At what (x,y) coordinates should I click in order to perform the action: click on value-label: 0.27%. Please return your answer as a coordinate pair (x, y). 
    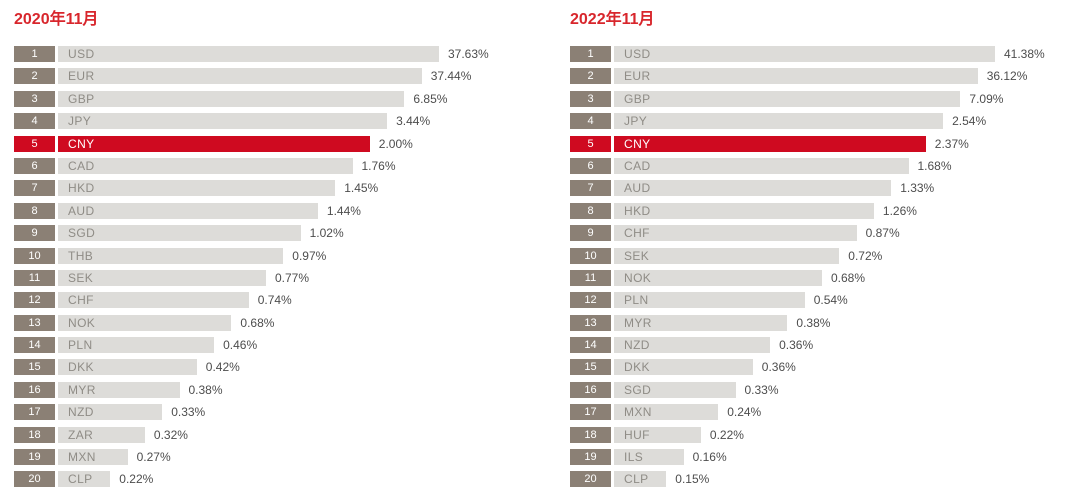
    Looking at the image, I should click on (153, 457).